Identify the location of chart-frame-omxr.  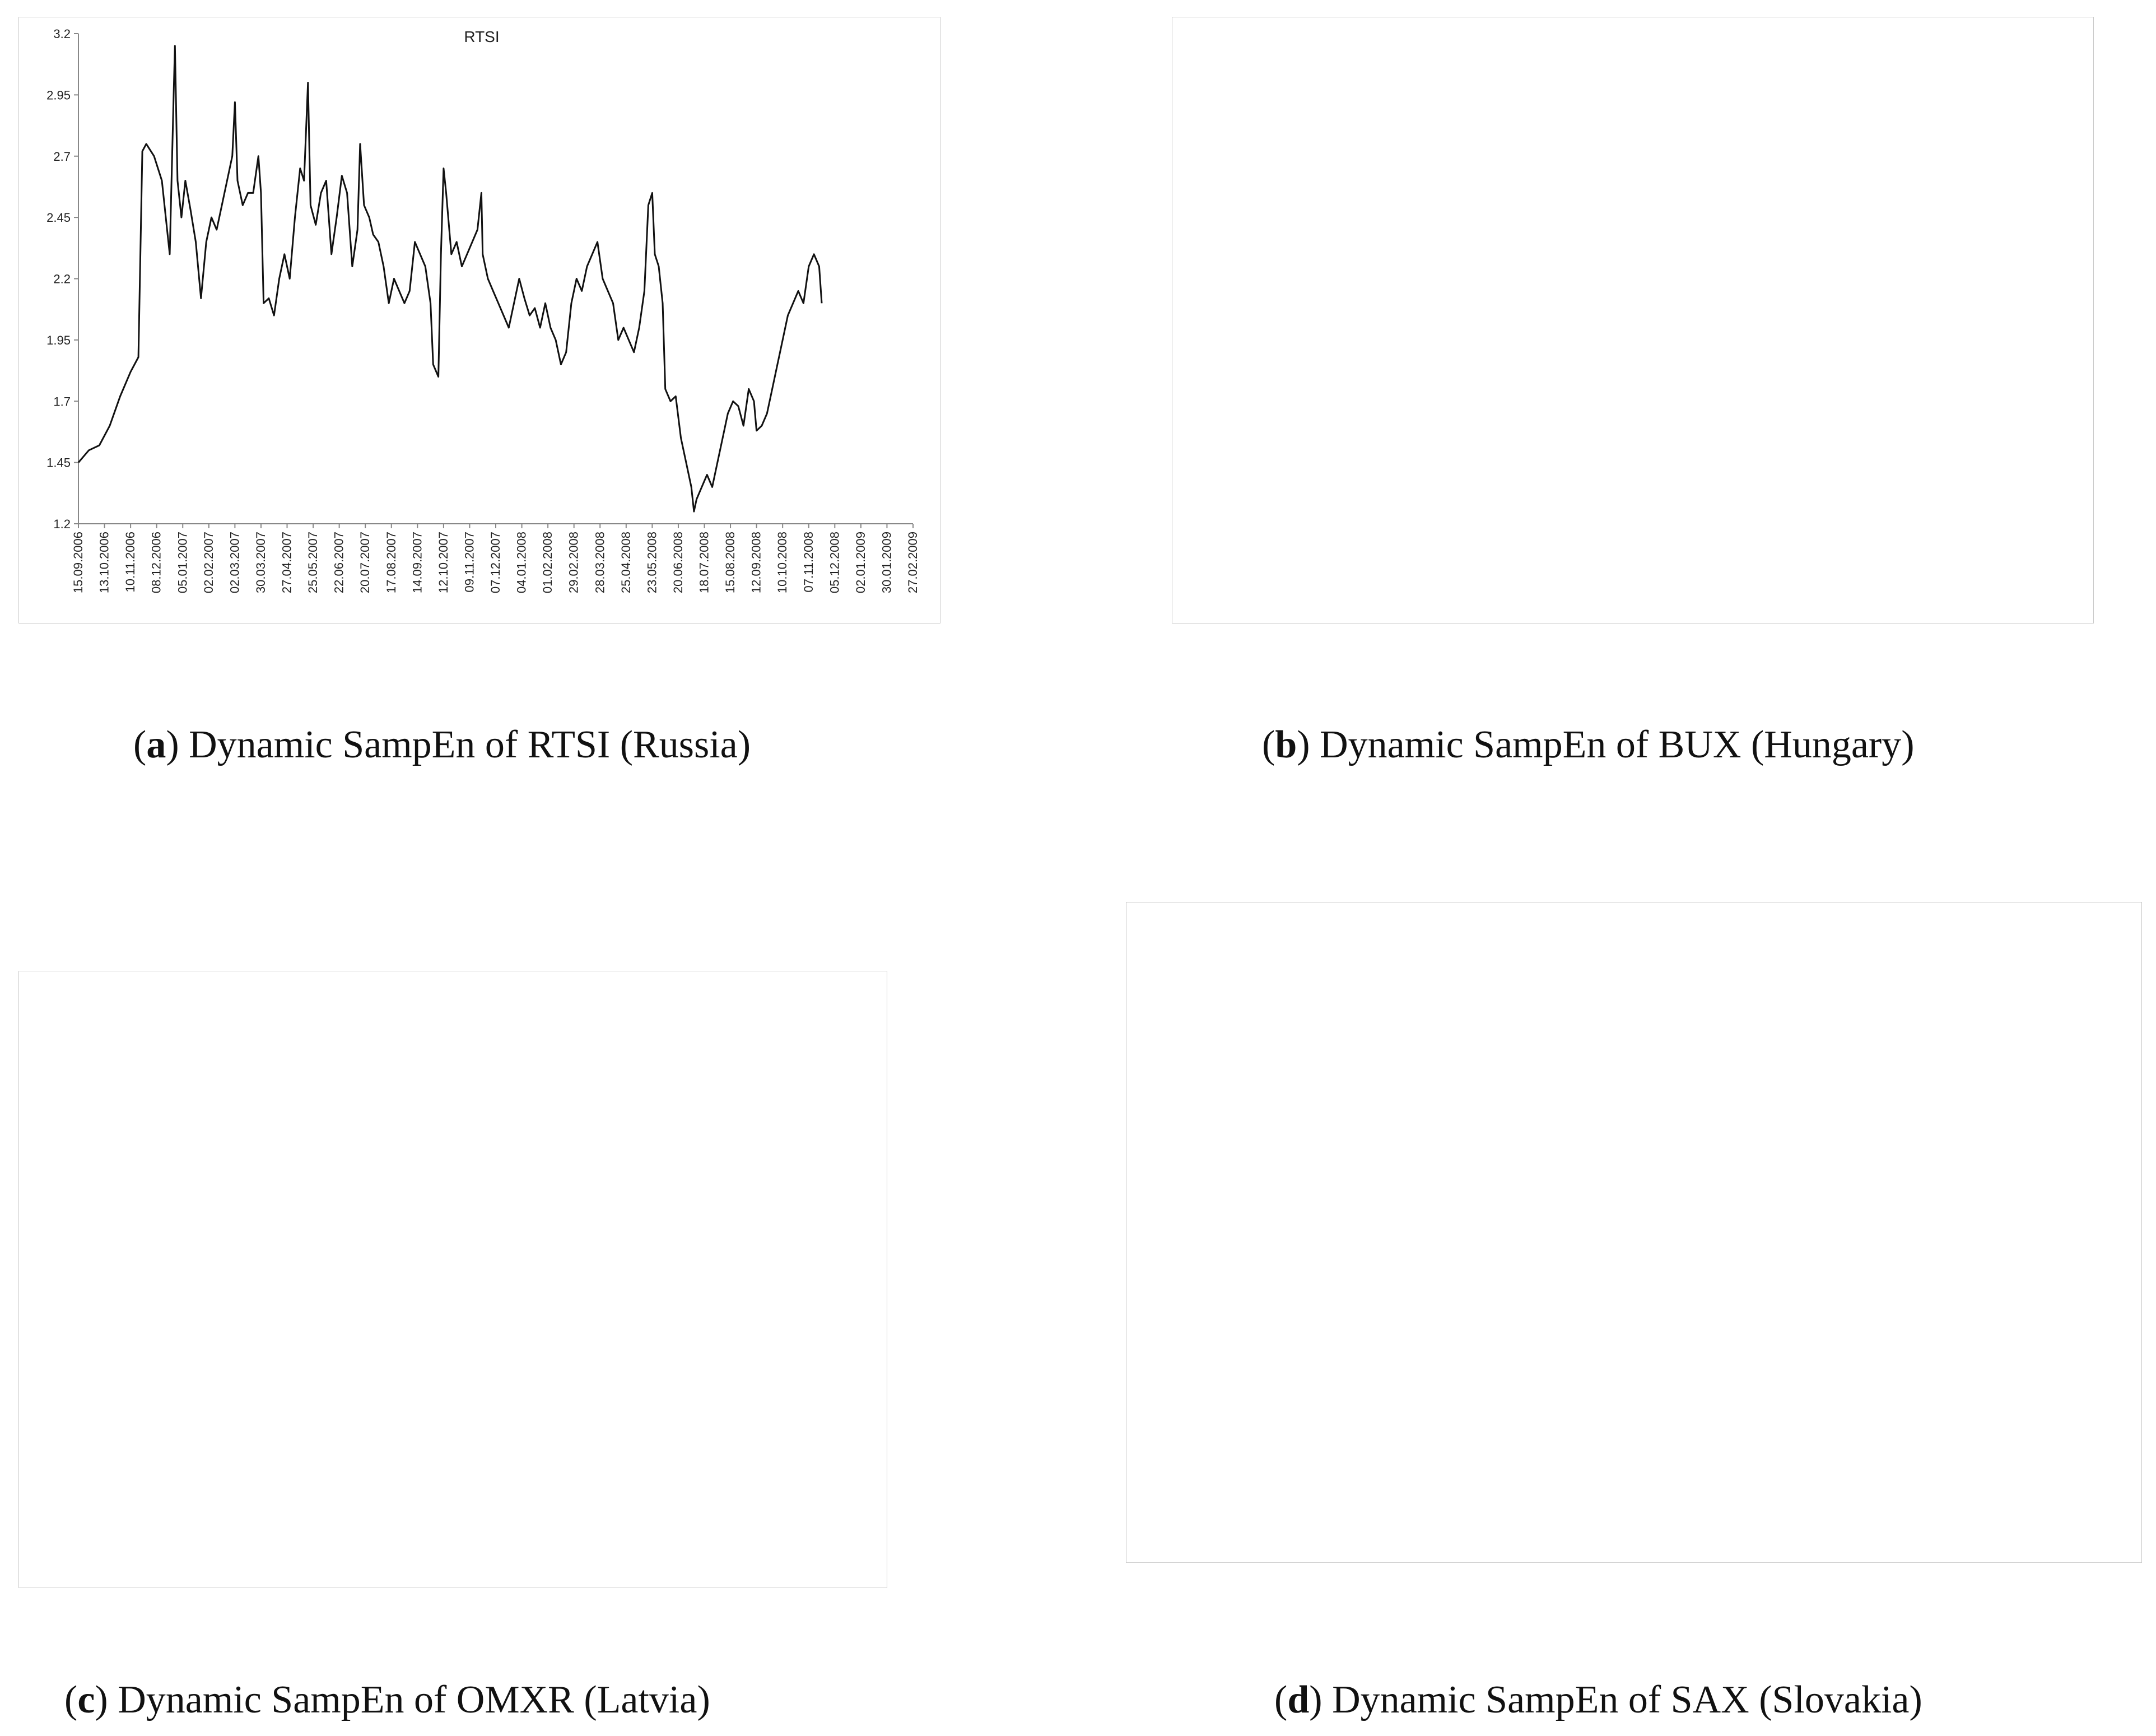
(452, 1279).